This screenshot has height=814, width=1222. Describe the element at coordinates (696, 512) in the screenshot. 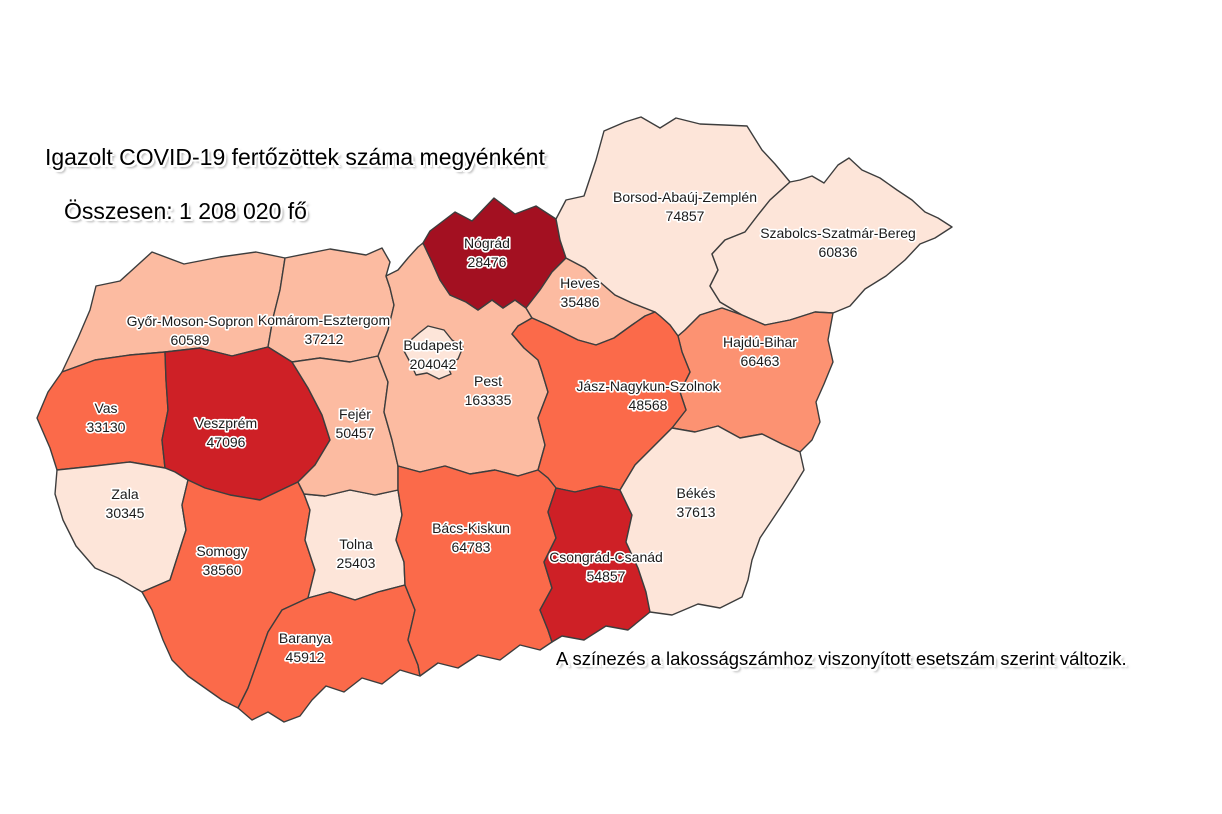

I see `county-value-label-bekes: 37613` at that location.